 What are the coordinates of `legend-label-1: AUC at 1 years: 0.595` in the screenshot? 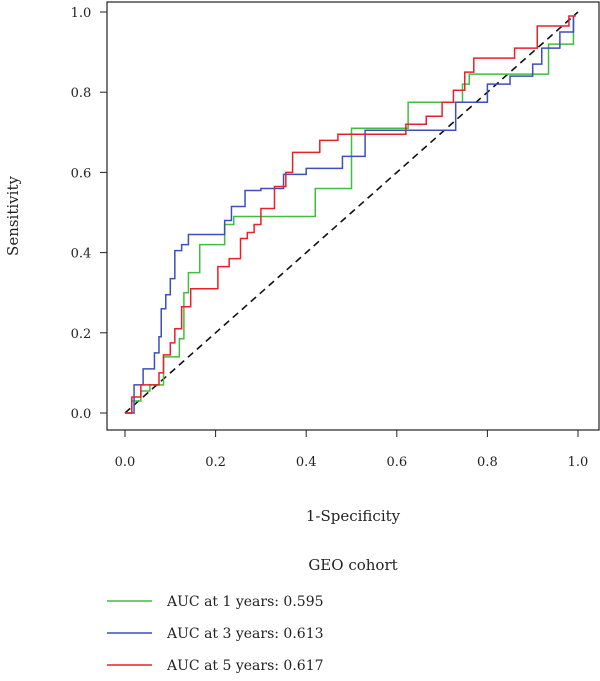 It's located at (245, 602).